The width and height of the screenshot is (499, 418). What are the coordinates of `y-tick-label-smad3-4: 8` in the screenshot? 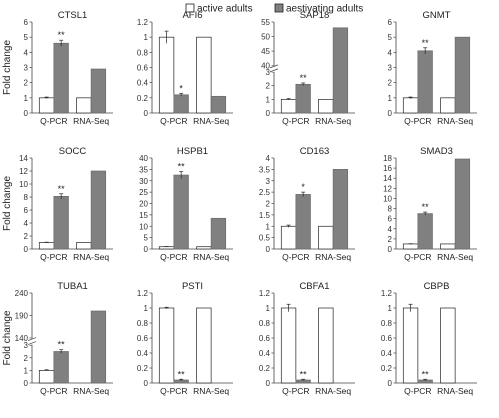 It's located at (390, 209).